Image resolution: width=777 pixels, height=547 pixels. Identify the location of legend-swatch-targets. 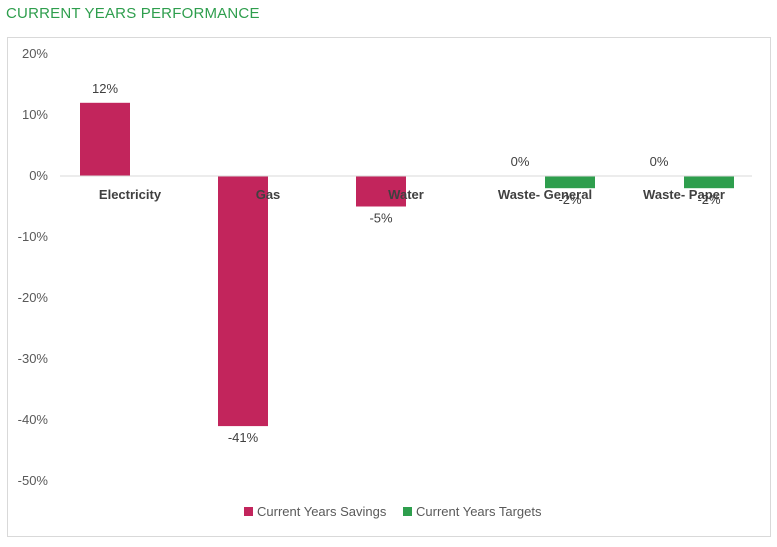
(407, 511).